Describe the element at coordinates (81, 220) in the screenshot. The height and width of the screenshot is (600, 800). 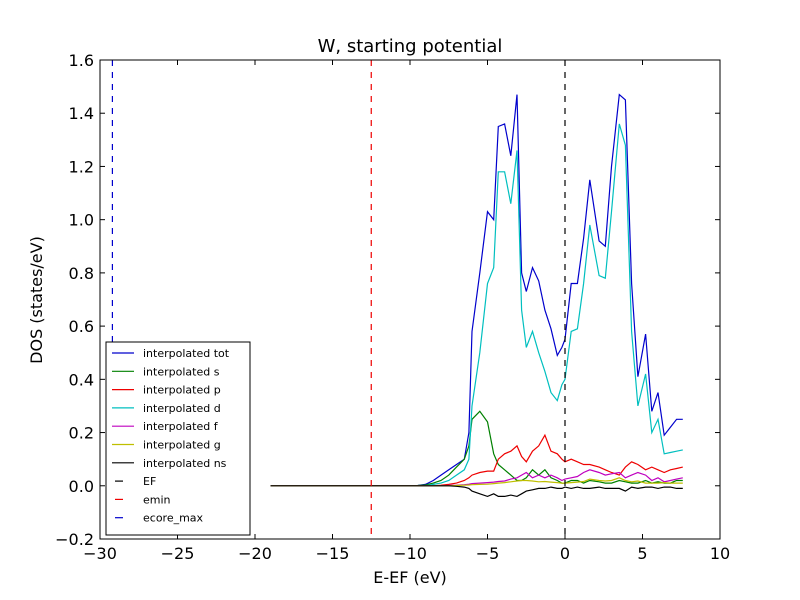
I see `y-tick-label: 1.0` at that location.